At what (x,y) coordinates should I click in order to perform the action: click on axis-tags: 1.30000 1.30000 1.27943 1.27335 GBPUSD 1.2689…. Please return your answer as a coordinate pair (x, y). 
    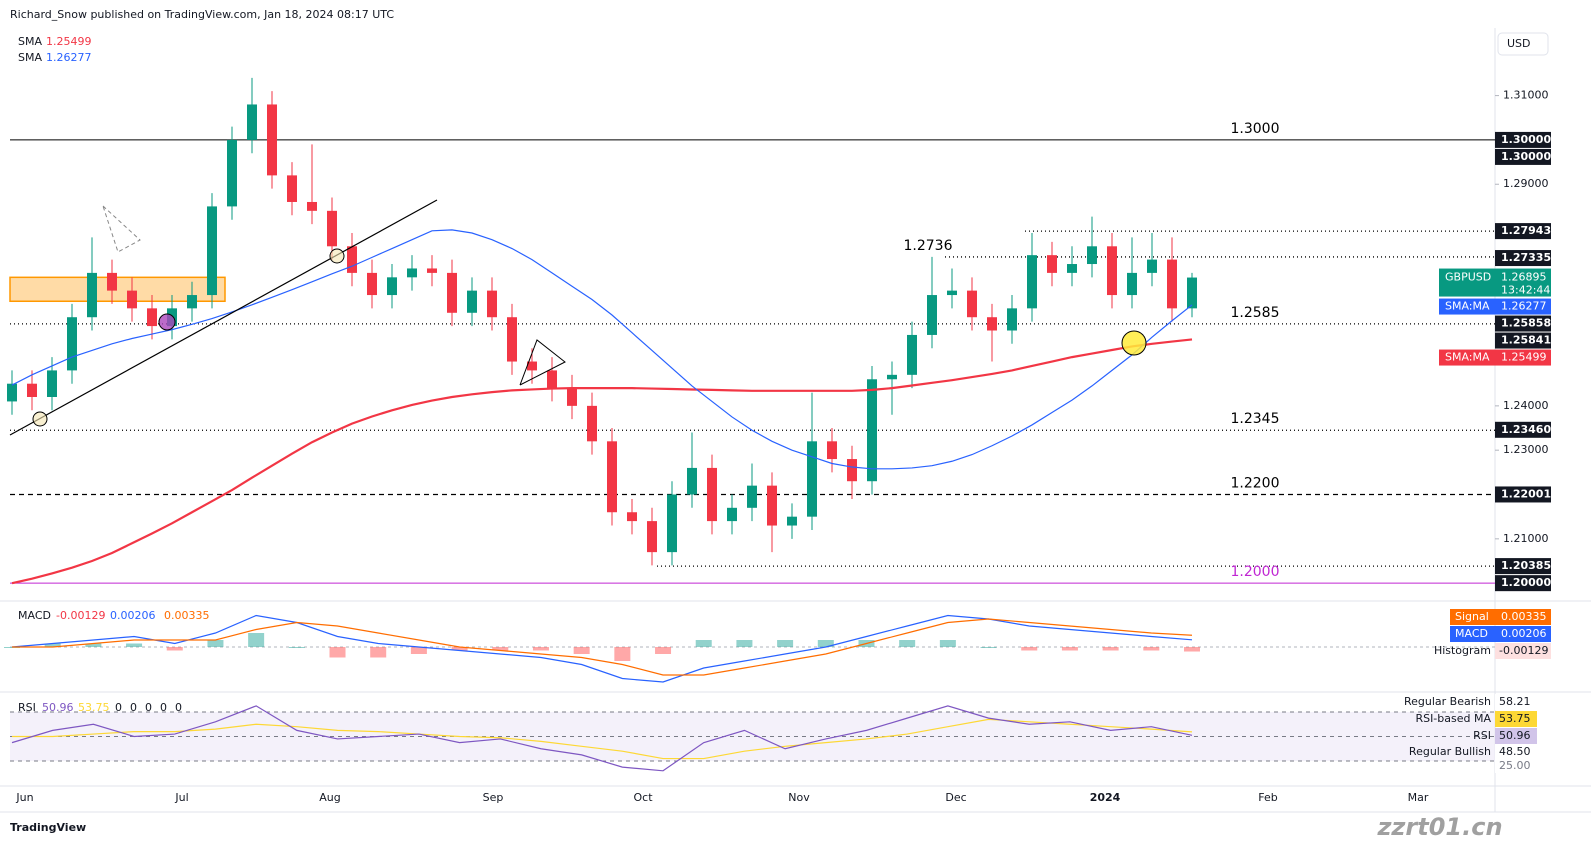
    Looking at the image, I should click on (1477, 452).